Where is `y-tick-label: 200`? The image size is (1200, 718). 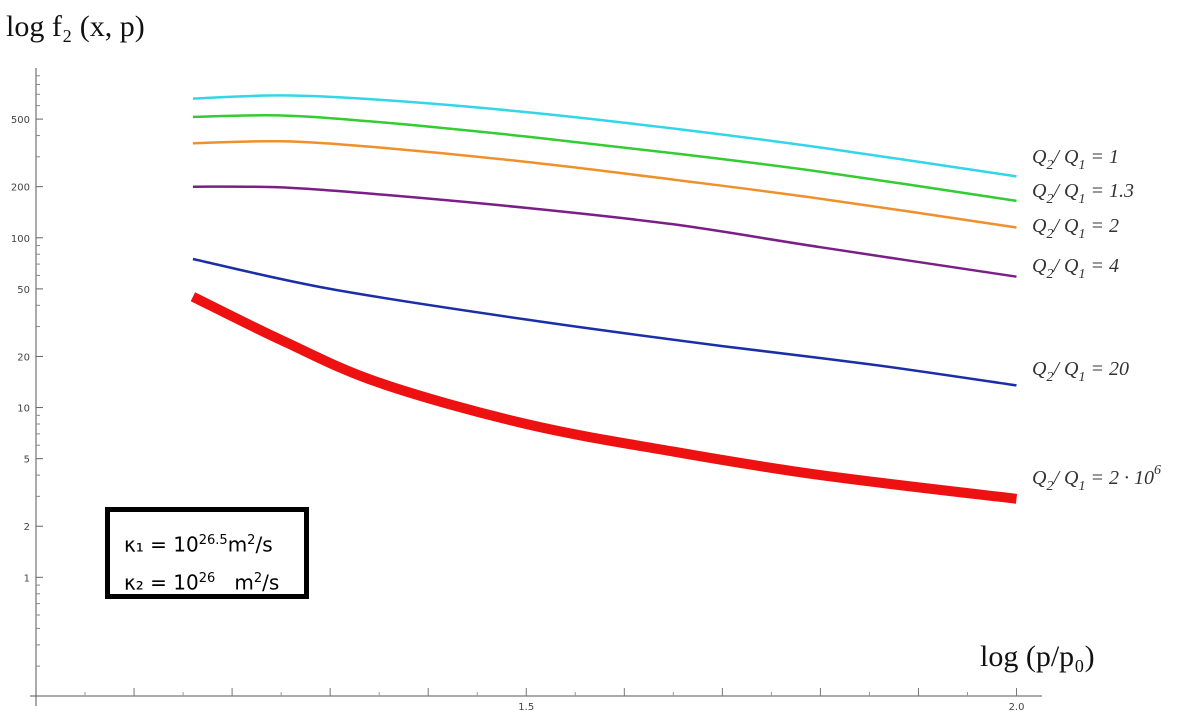 y-tick-label: 200 is located at coordinates (20, 188).